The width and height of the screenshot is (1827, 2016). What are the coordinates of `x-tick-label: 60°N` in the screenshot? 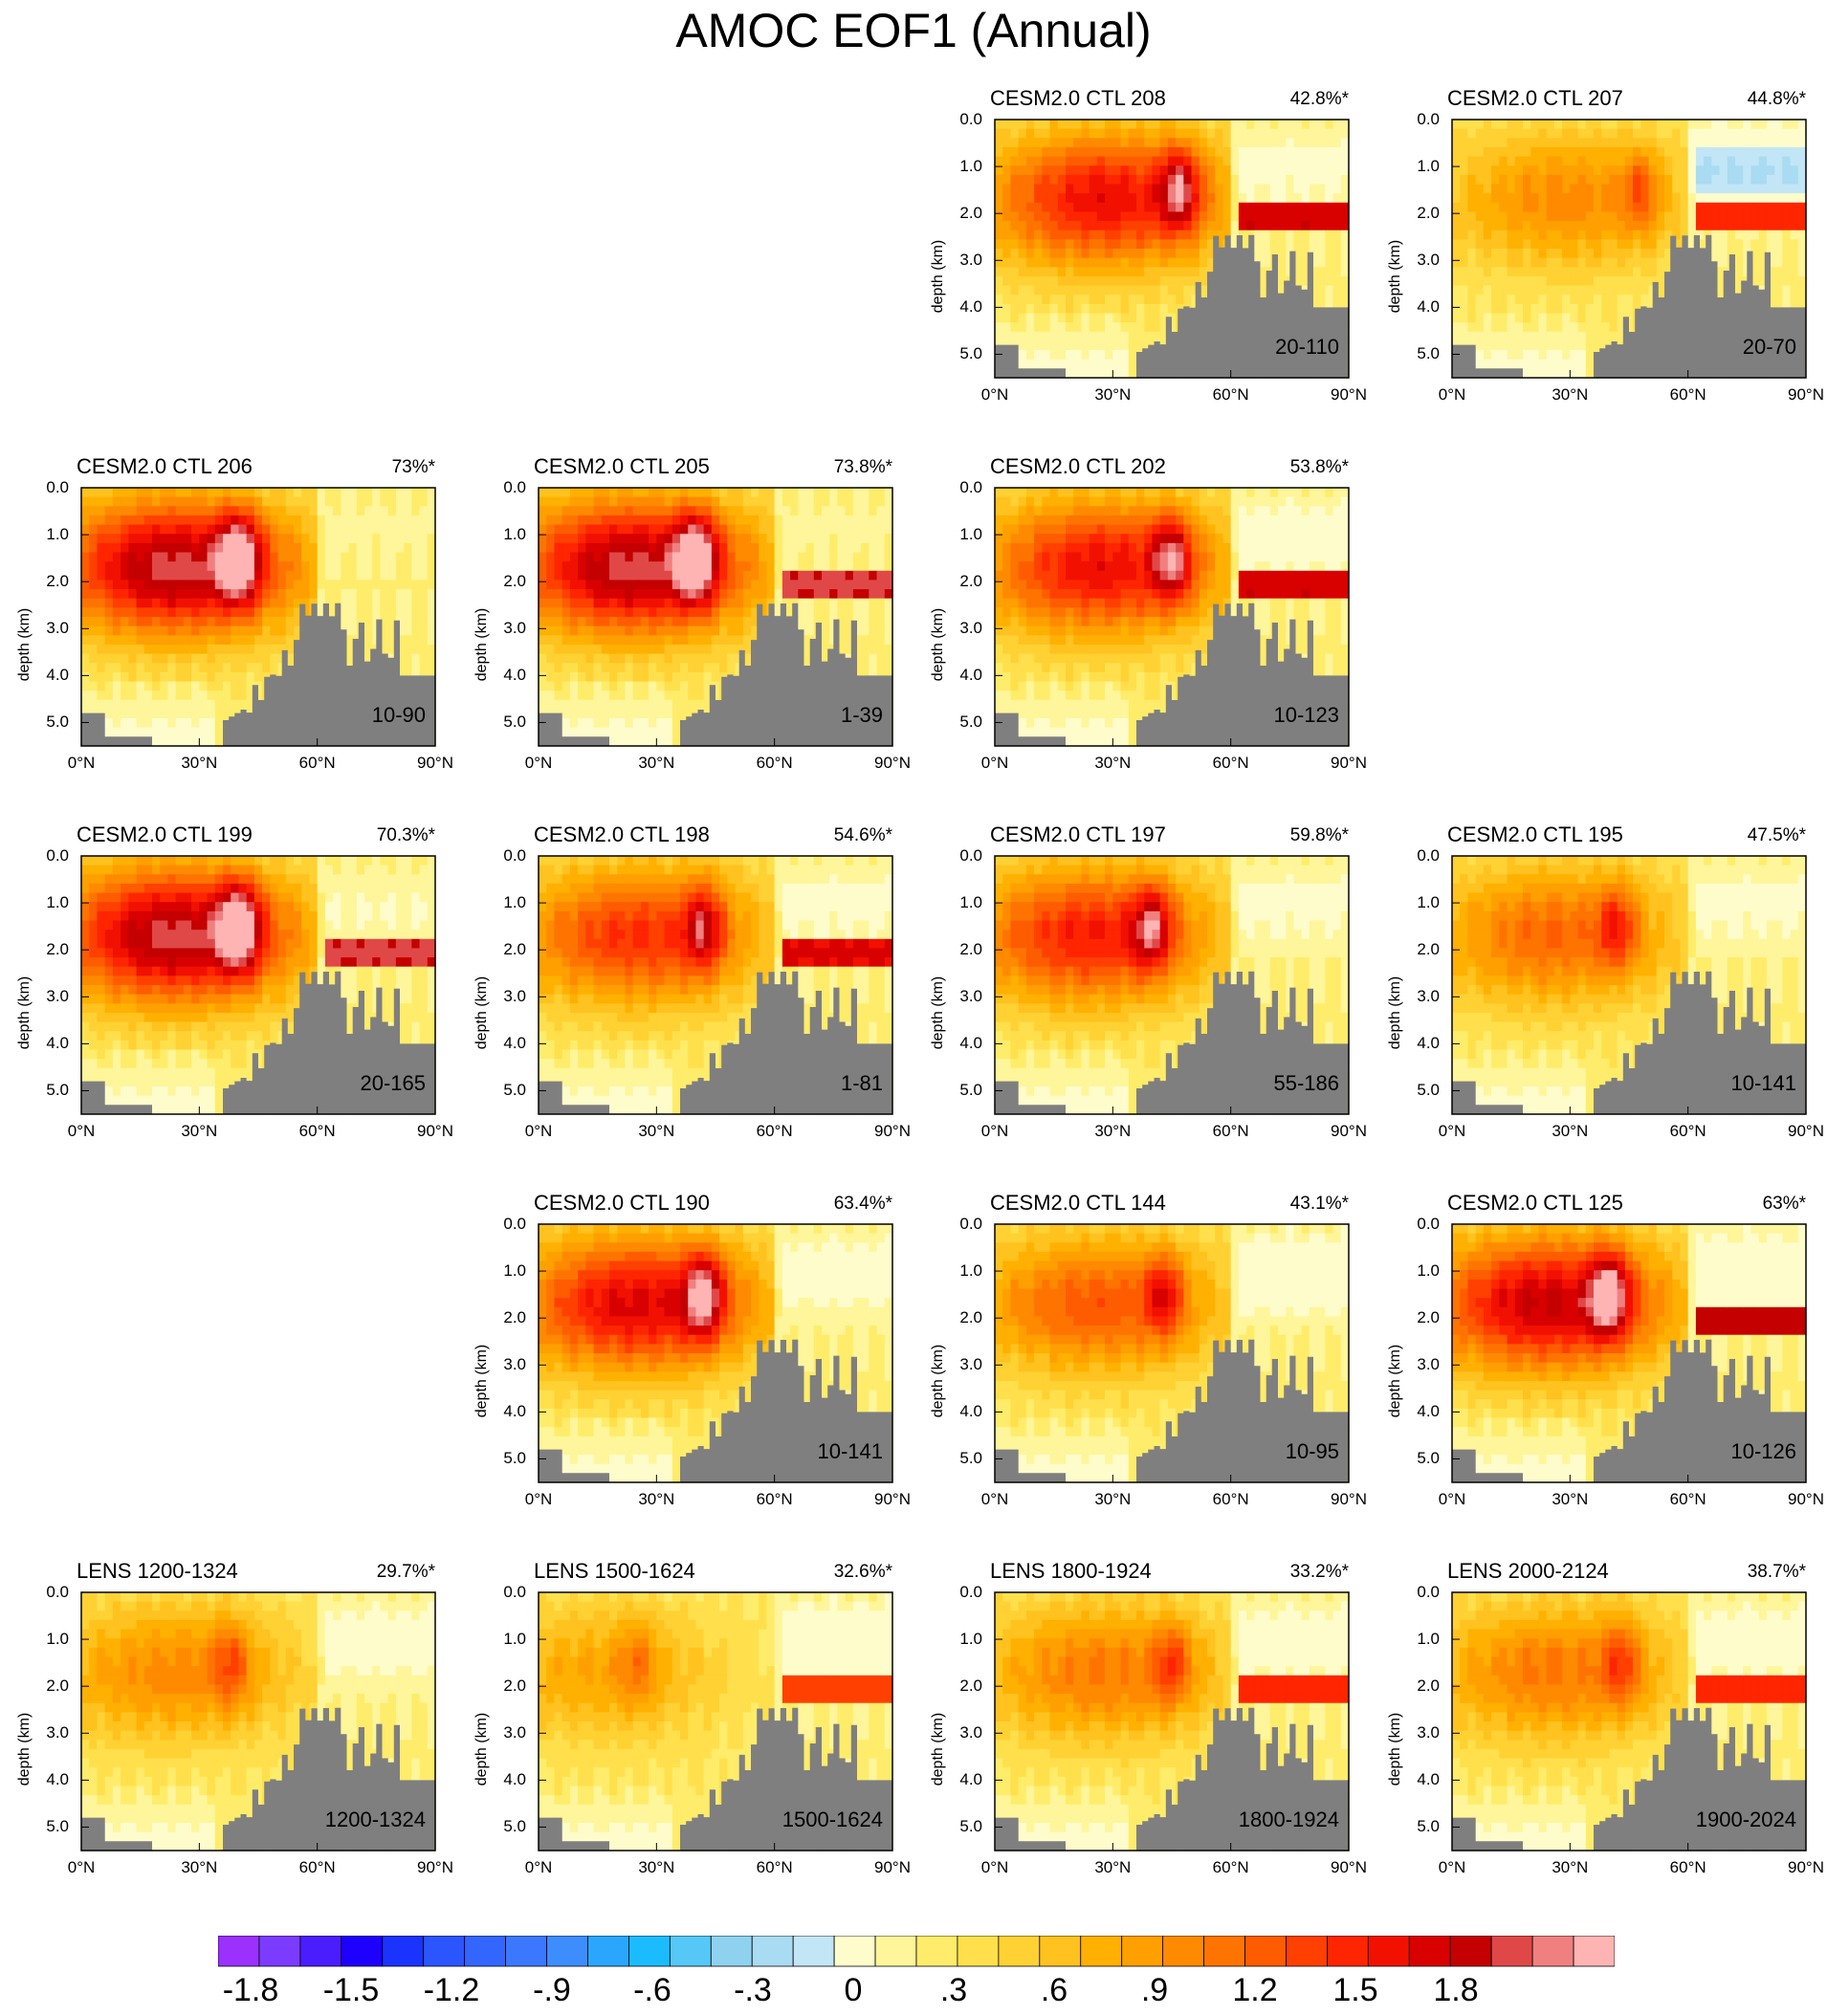 It's located at (1688, 395).